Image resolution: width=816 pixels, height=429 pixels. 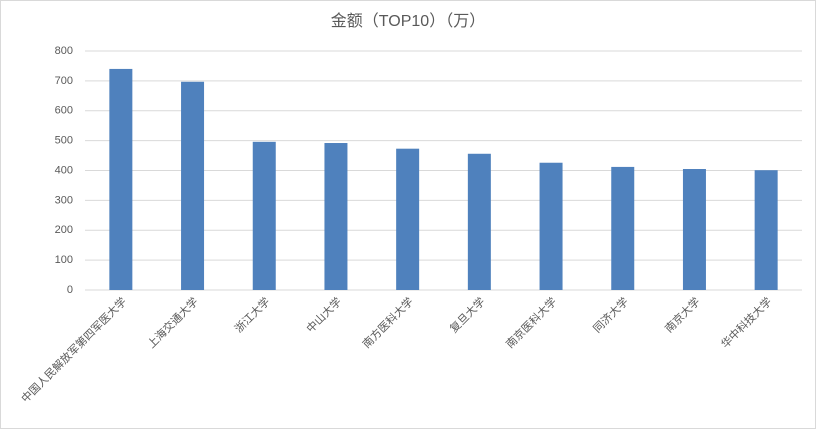 What do you see at coordinates (64, 170) in the screenshot?
I see `y-tick-label: 400` at bounding box center [64, 170].